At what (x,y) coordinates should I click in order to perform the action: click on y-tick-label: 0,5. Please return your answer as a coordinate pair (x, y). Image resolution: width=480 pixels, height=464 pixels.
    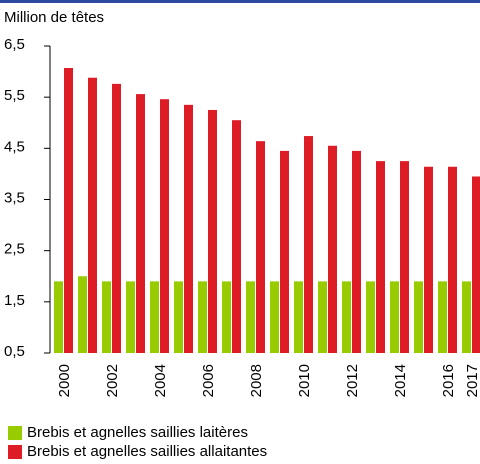
    Looking at the image, I should click on (14, 351).